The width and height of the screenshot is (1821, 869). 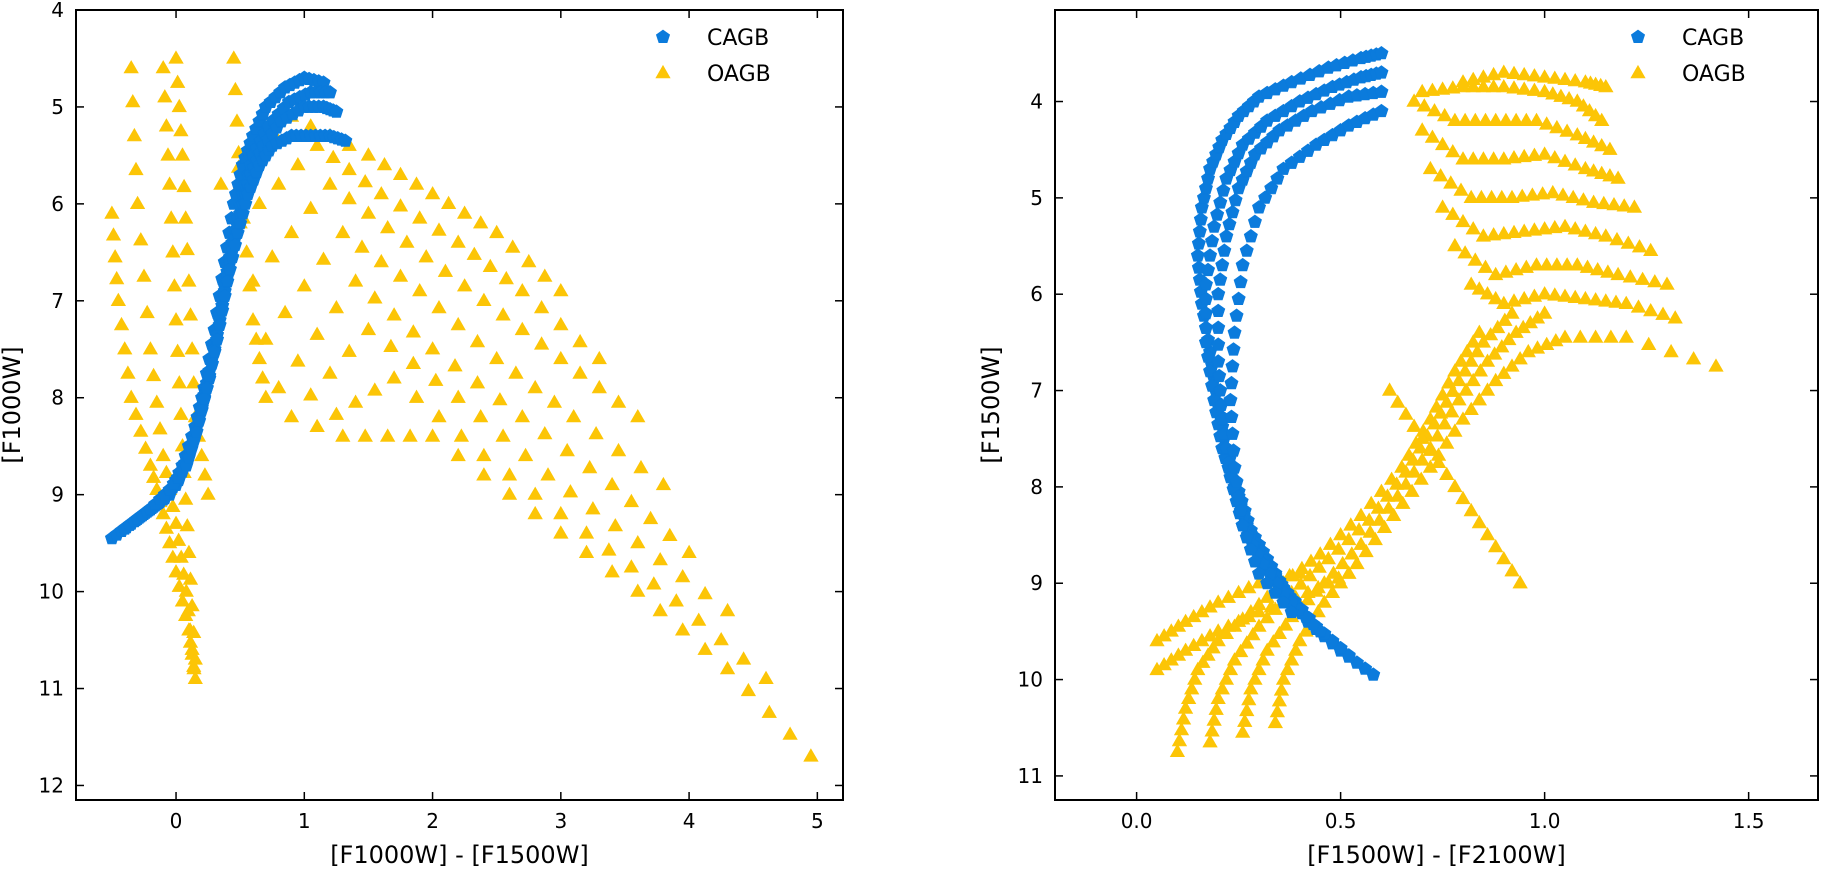 What do you see at coordinates (1036, 391) in the screenshot?
I see `y-tick-label: 7` at bounding box center [1036, 391].